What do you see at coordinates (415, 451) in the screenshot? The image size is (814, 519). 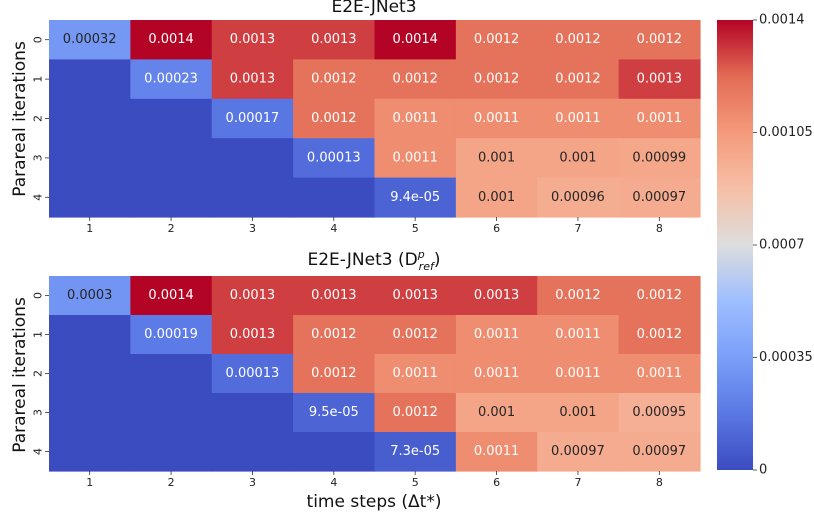 I see `cell-label: 7.3e-05` at bounding box center [415, 451].